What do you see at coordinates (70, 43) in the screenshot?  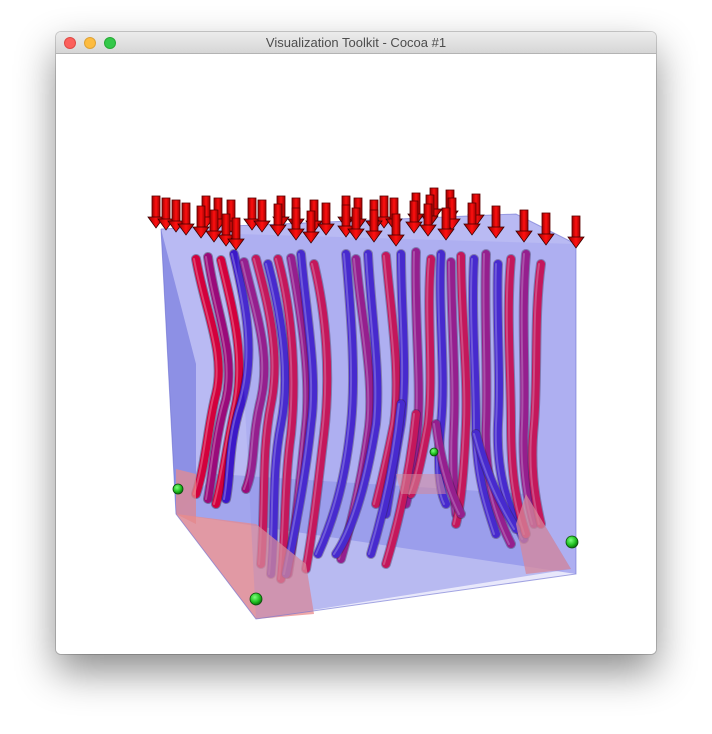 I see `close-button` at bounding box center [70, 43].